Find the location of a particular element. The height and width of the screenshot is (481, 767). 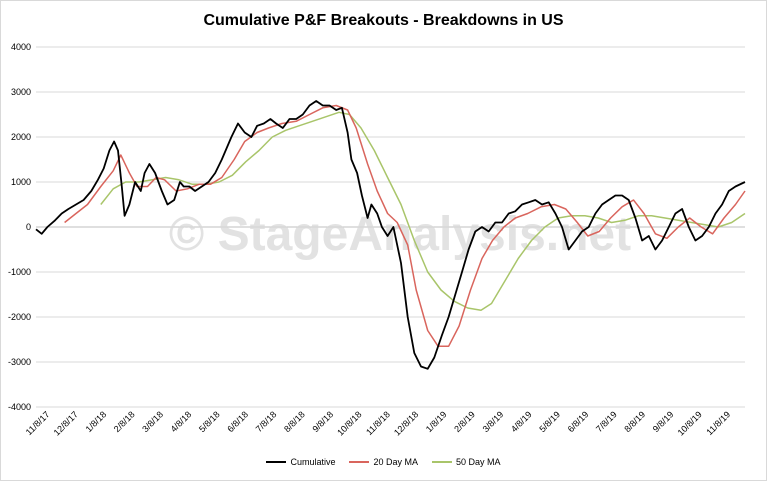

legend-item: 50 Day MA is located at coordinates (466, 462).